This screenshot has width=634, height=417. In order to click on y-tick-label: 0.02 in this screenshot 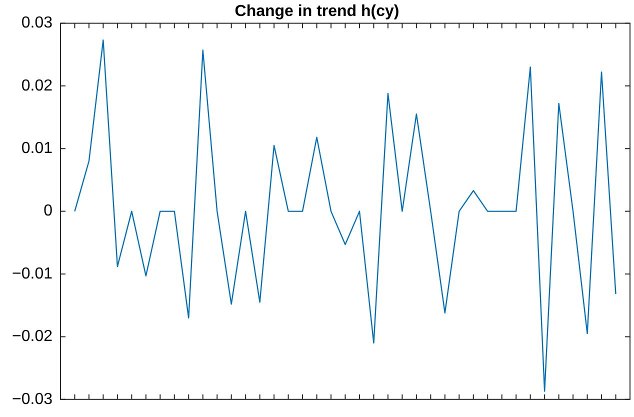, I will do `click(37, 85)`.